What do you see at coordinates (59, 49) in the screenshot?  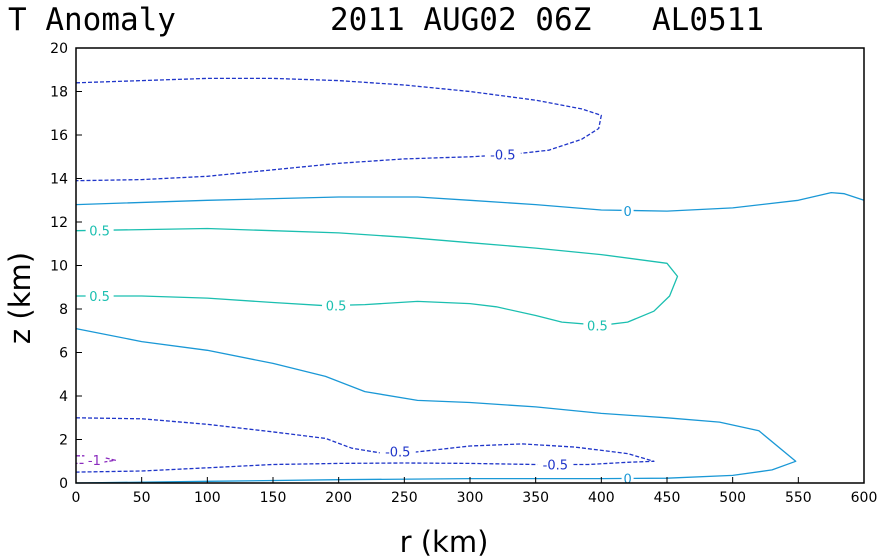 I see `y-tick-label: 20` at bounding box center [59, 49].